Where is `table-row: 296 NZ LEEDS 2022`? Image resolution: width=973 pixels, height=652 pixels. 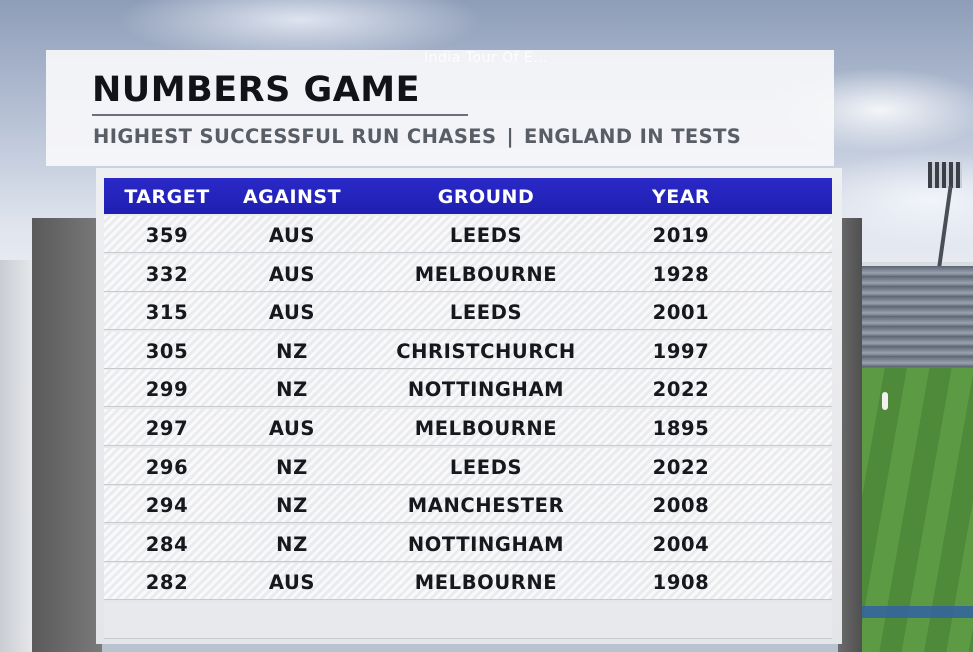 table-row: 296 NZ LEEDS 2022 is located at coordinates (468, 466).